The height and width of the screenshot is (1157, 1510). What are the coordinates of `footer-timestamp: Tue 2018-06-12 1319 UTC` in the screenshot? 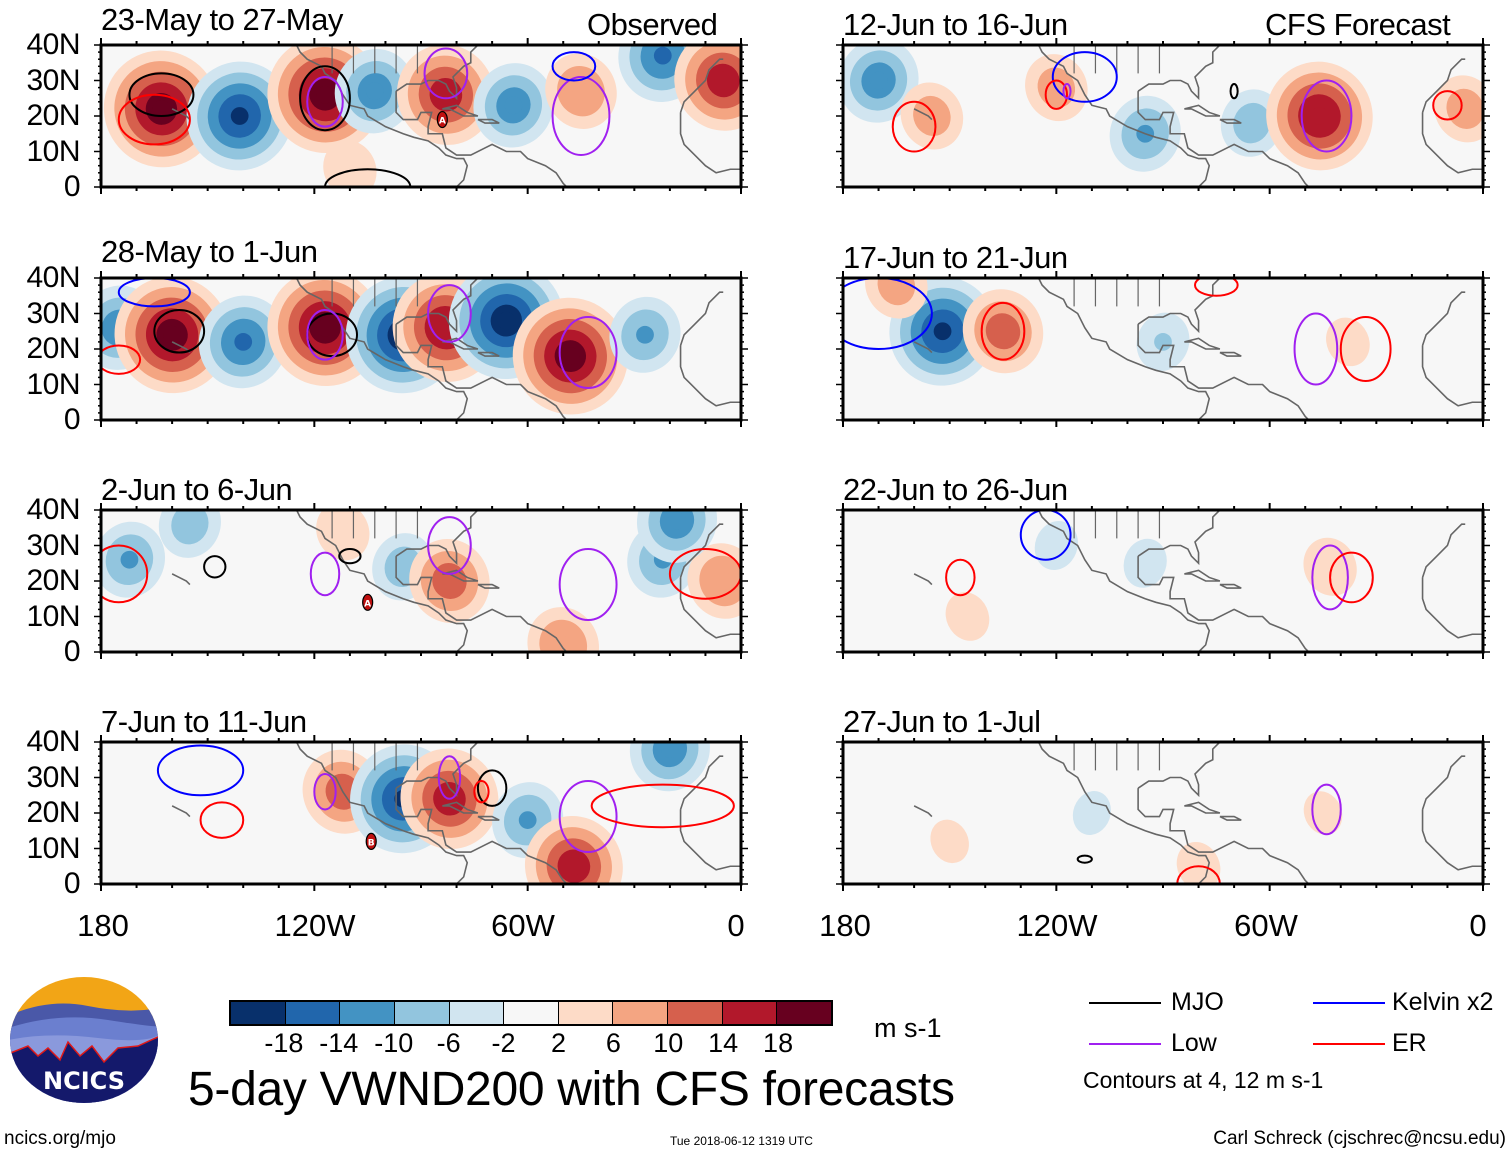 It's located at (741, 1141).